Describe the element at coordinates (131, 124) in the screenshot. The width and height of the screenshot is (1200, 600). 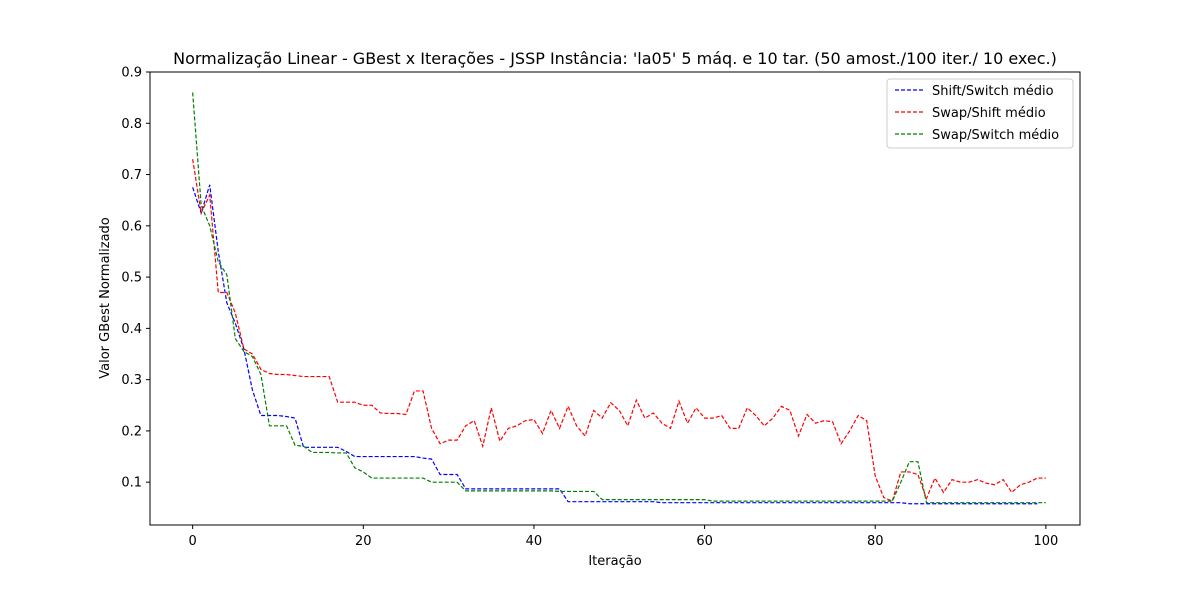
I see `y-tick-label: 0.8` at that location.